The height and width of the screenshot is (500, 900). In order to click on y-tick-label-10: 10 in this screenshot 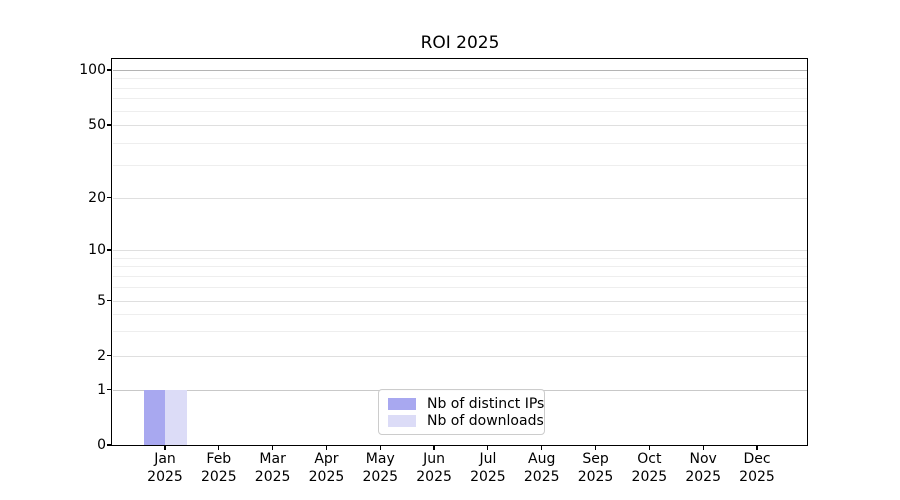, I will do `click(97, 250)`.